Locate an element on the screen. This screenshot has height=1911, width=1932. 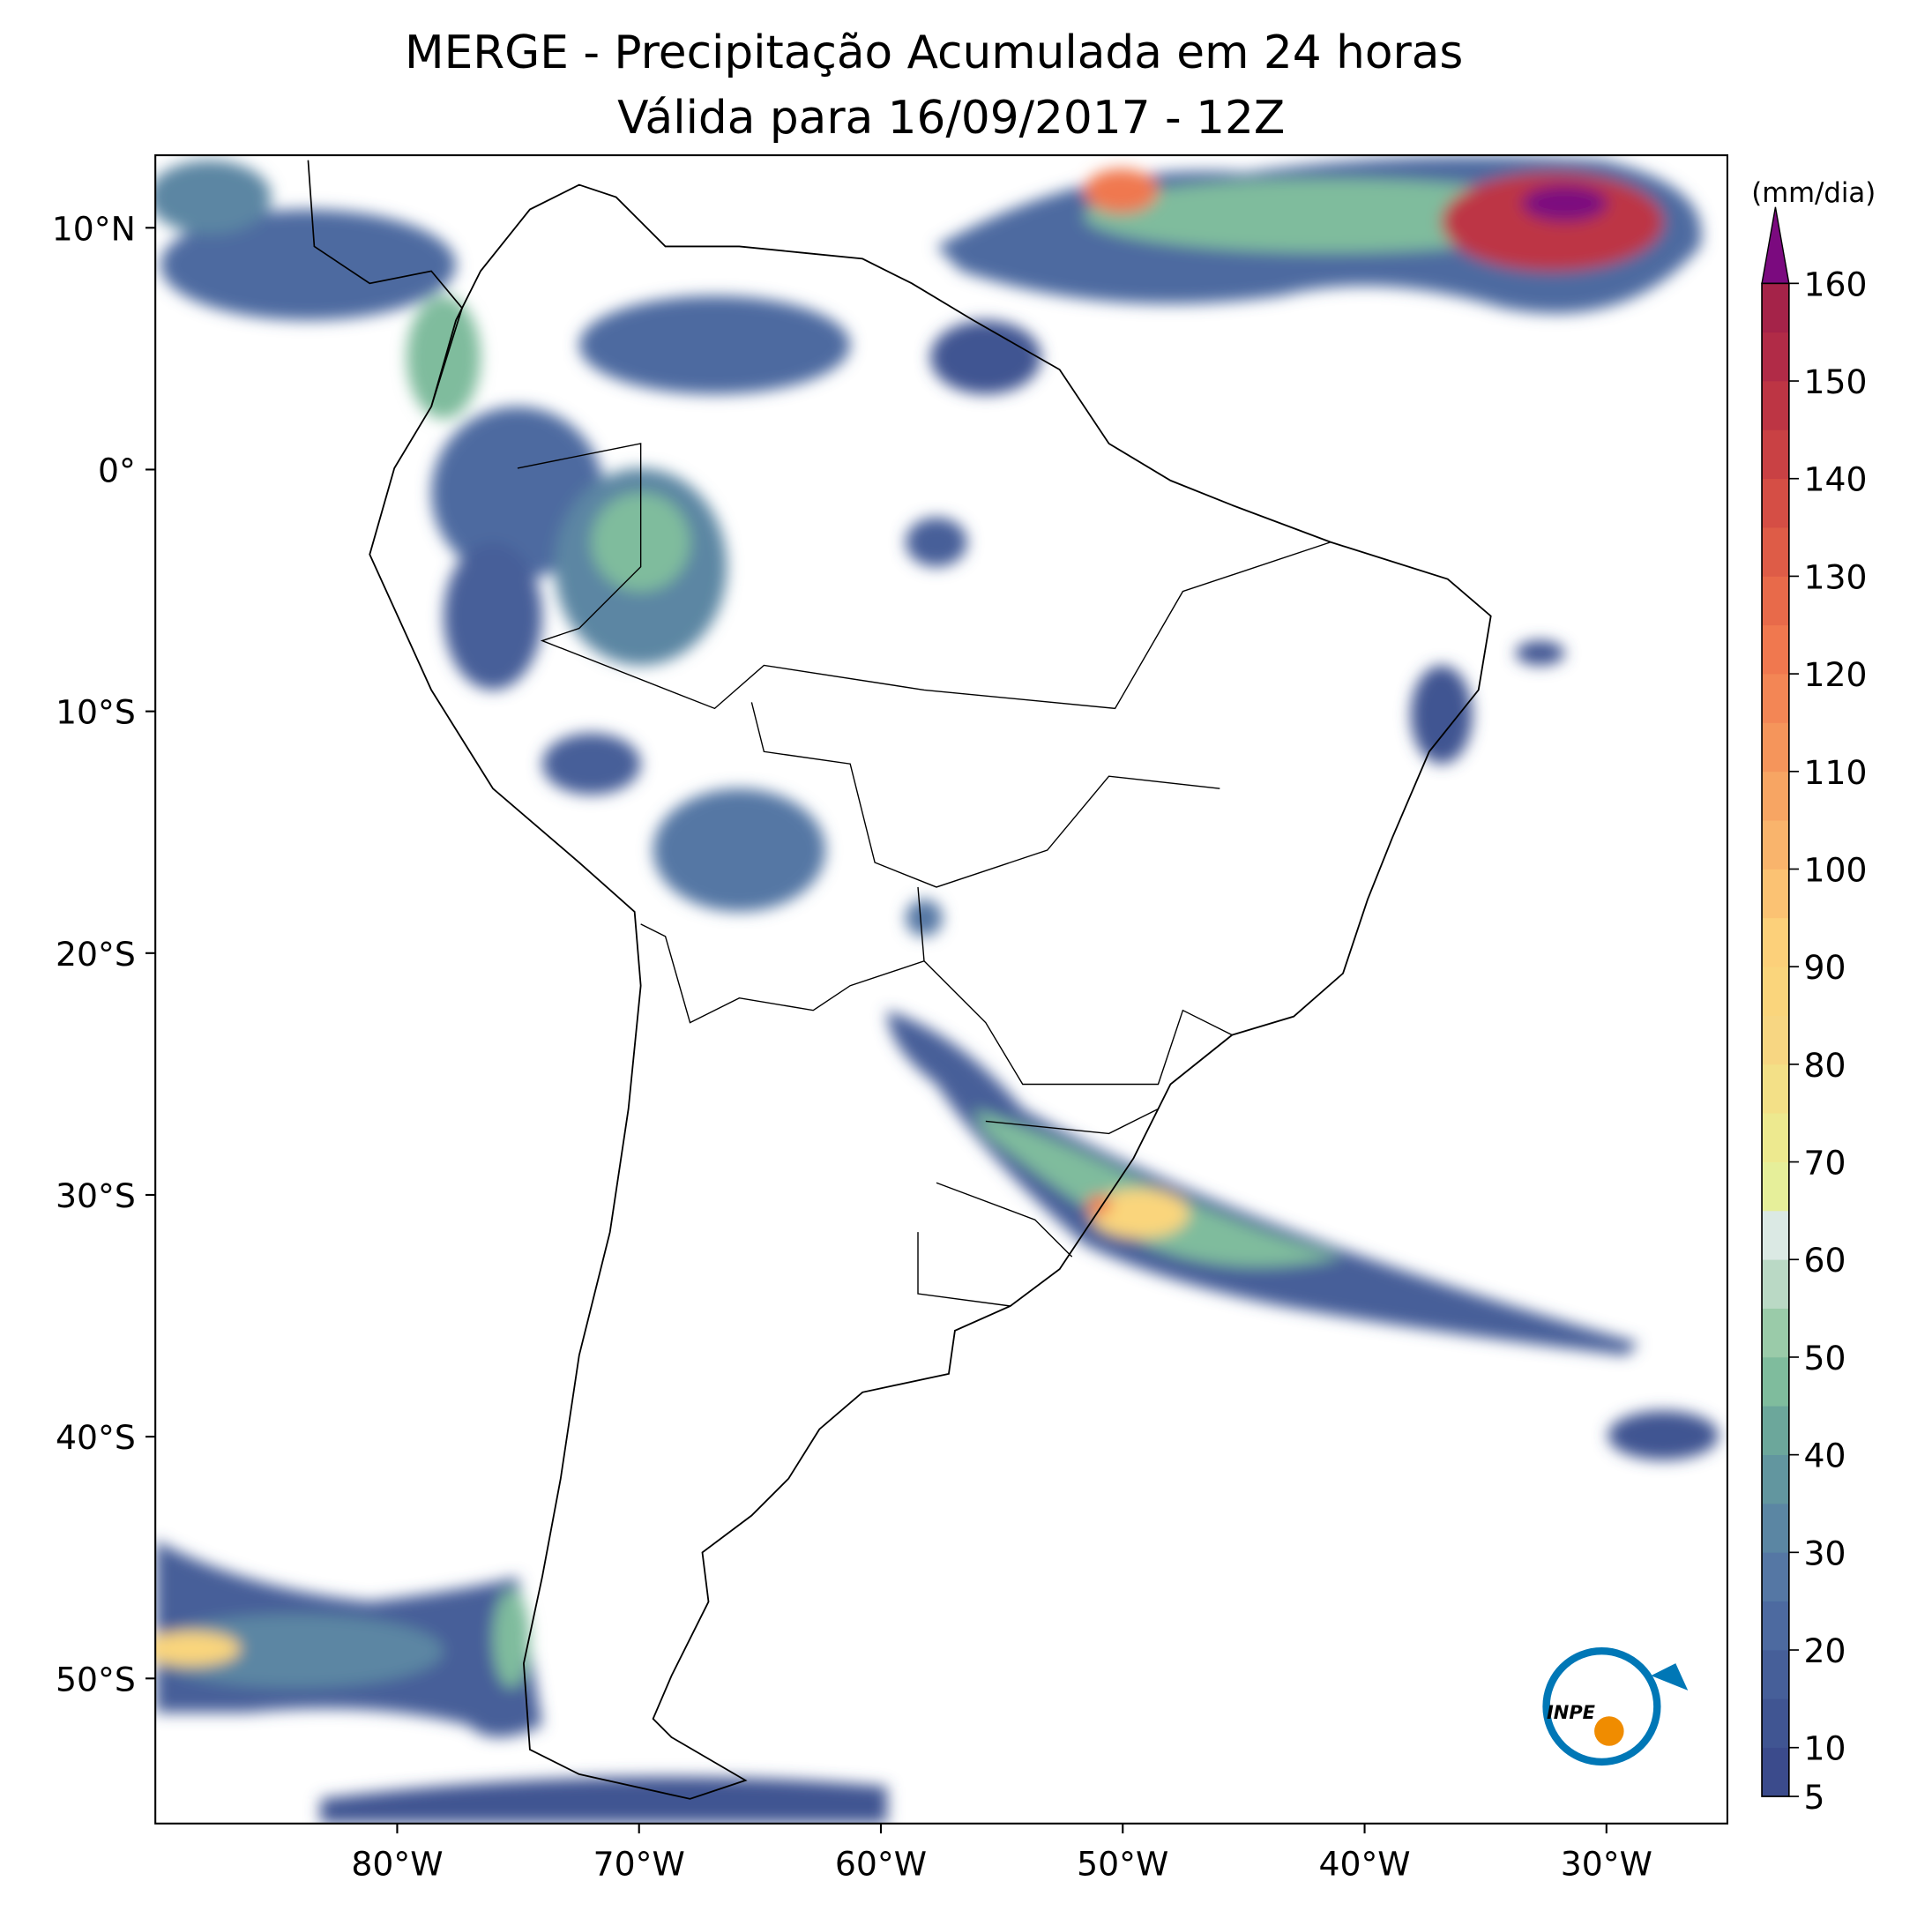
colorbar-tick-label: 50 is located at coordinates (1825, 1358).